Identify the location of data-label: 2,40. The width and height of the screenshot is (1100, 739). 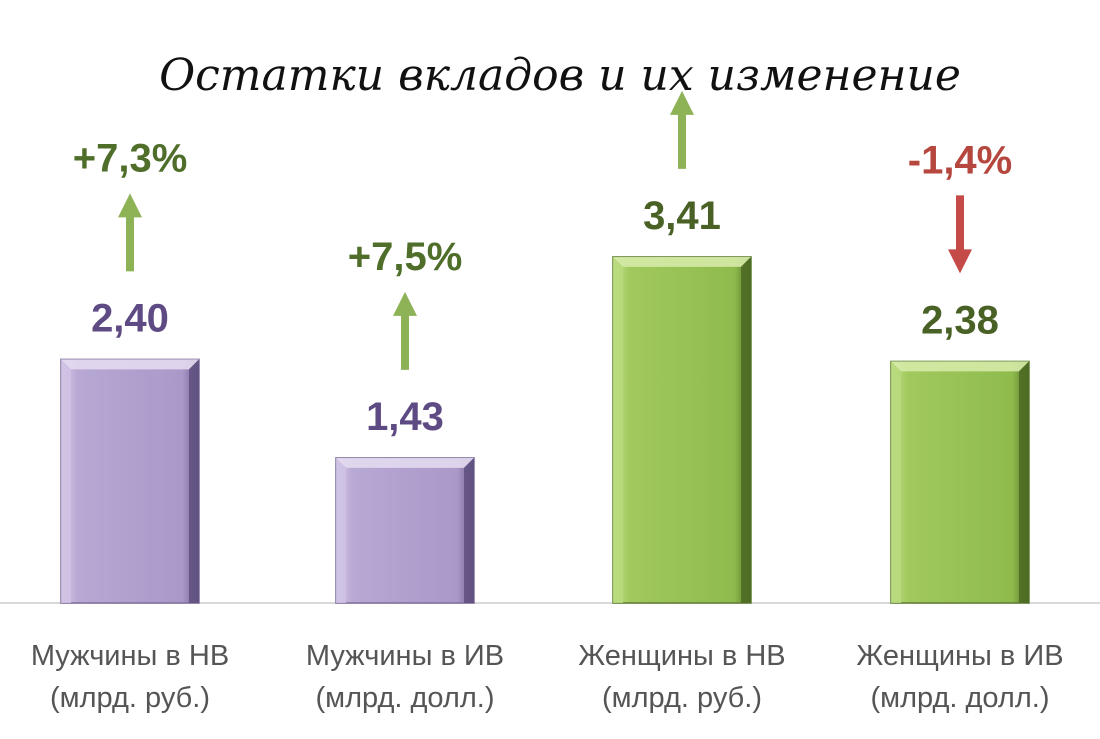
(130, 318).